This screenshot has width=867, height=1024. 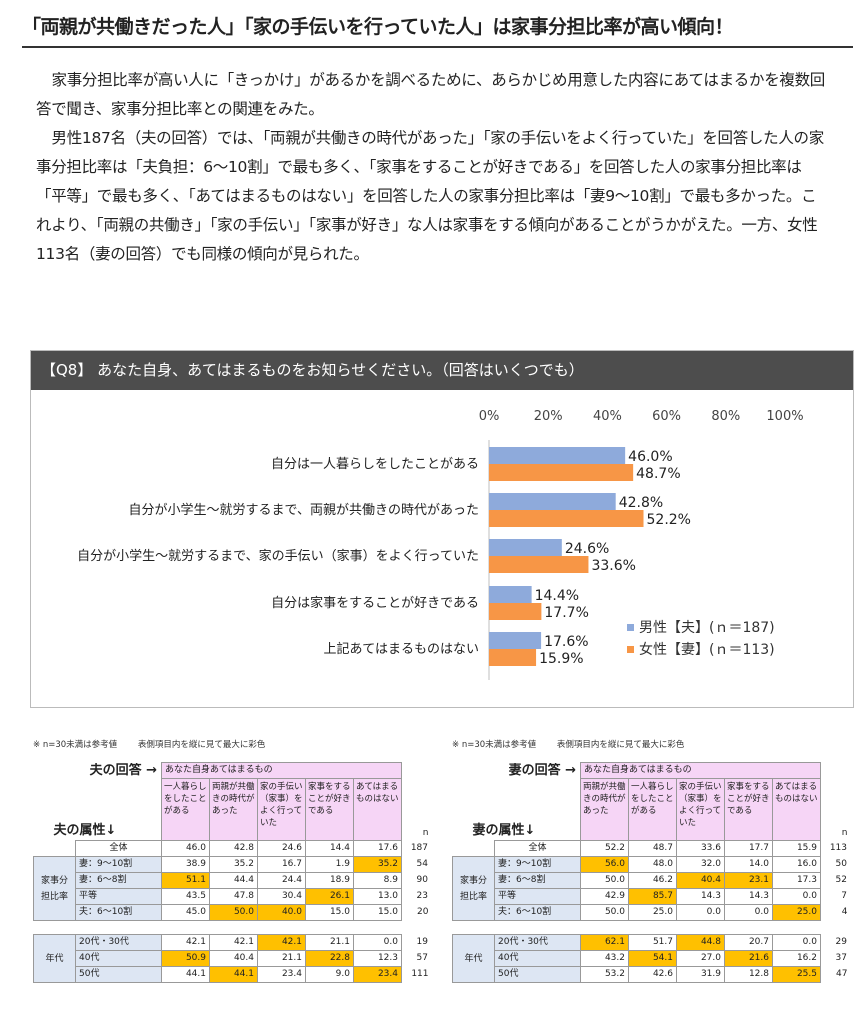 I want to click on category-label: 自分は一人暮らしをしたことがある, so click(x=375, y=464).